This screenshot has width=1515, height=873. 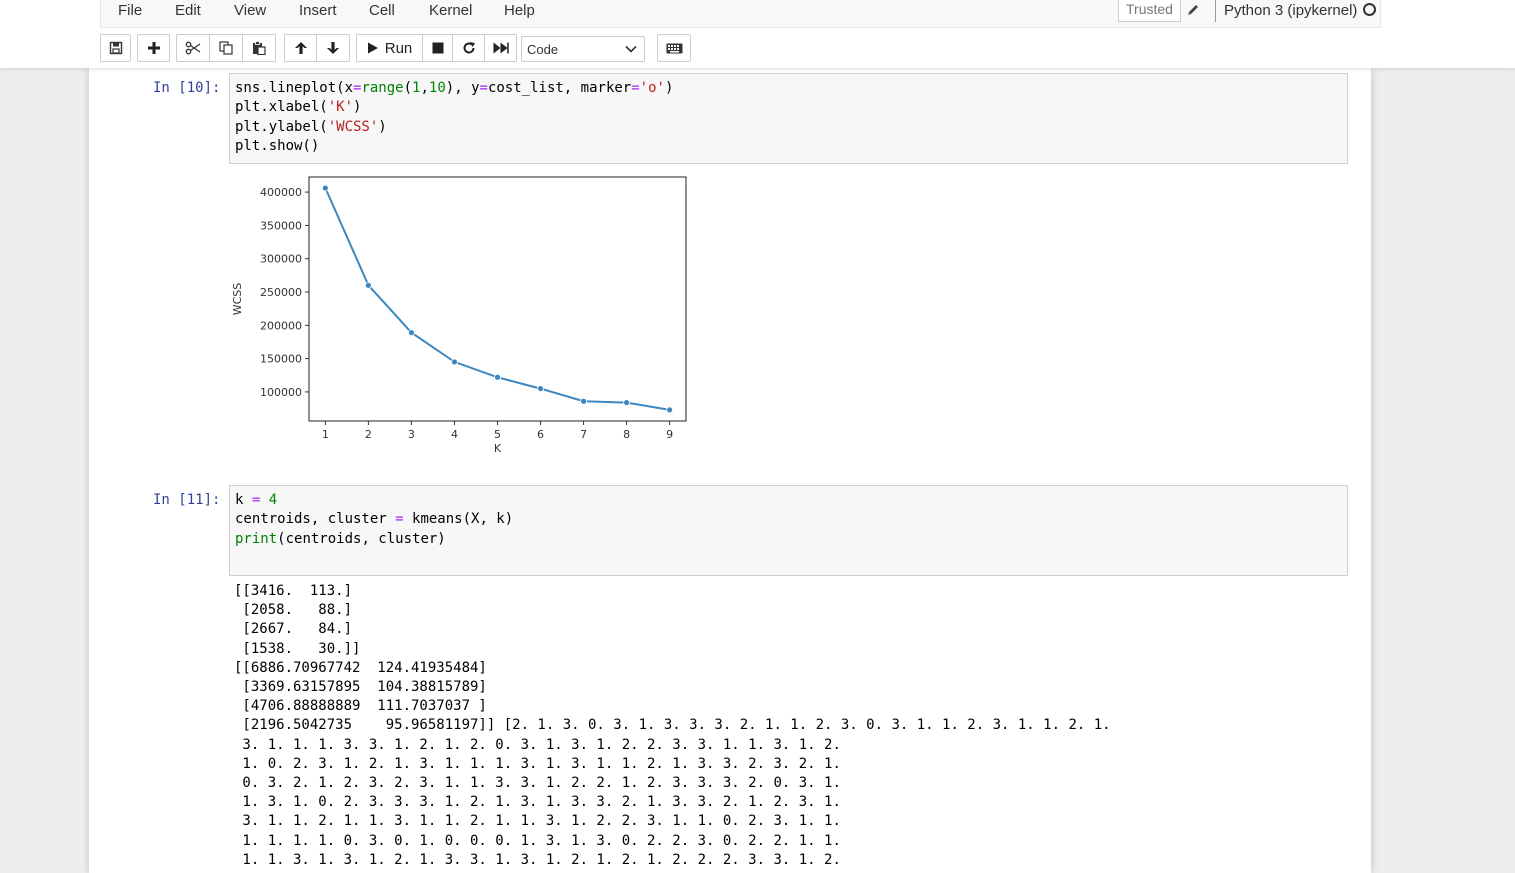 I want to click on command-palette-button, so click(x=674, y=48).